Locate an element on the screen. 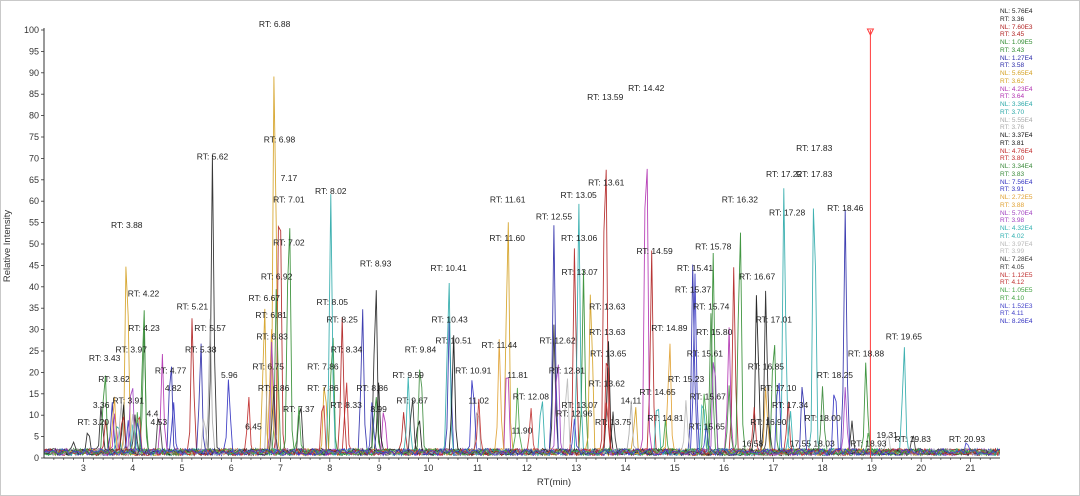 Image resolution: width=1080 pixels, height=496 pixels. peak-label: RT: 17.34 is located at coordinates (790, 405).